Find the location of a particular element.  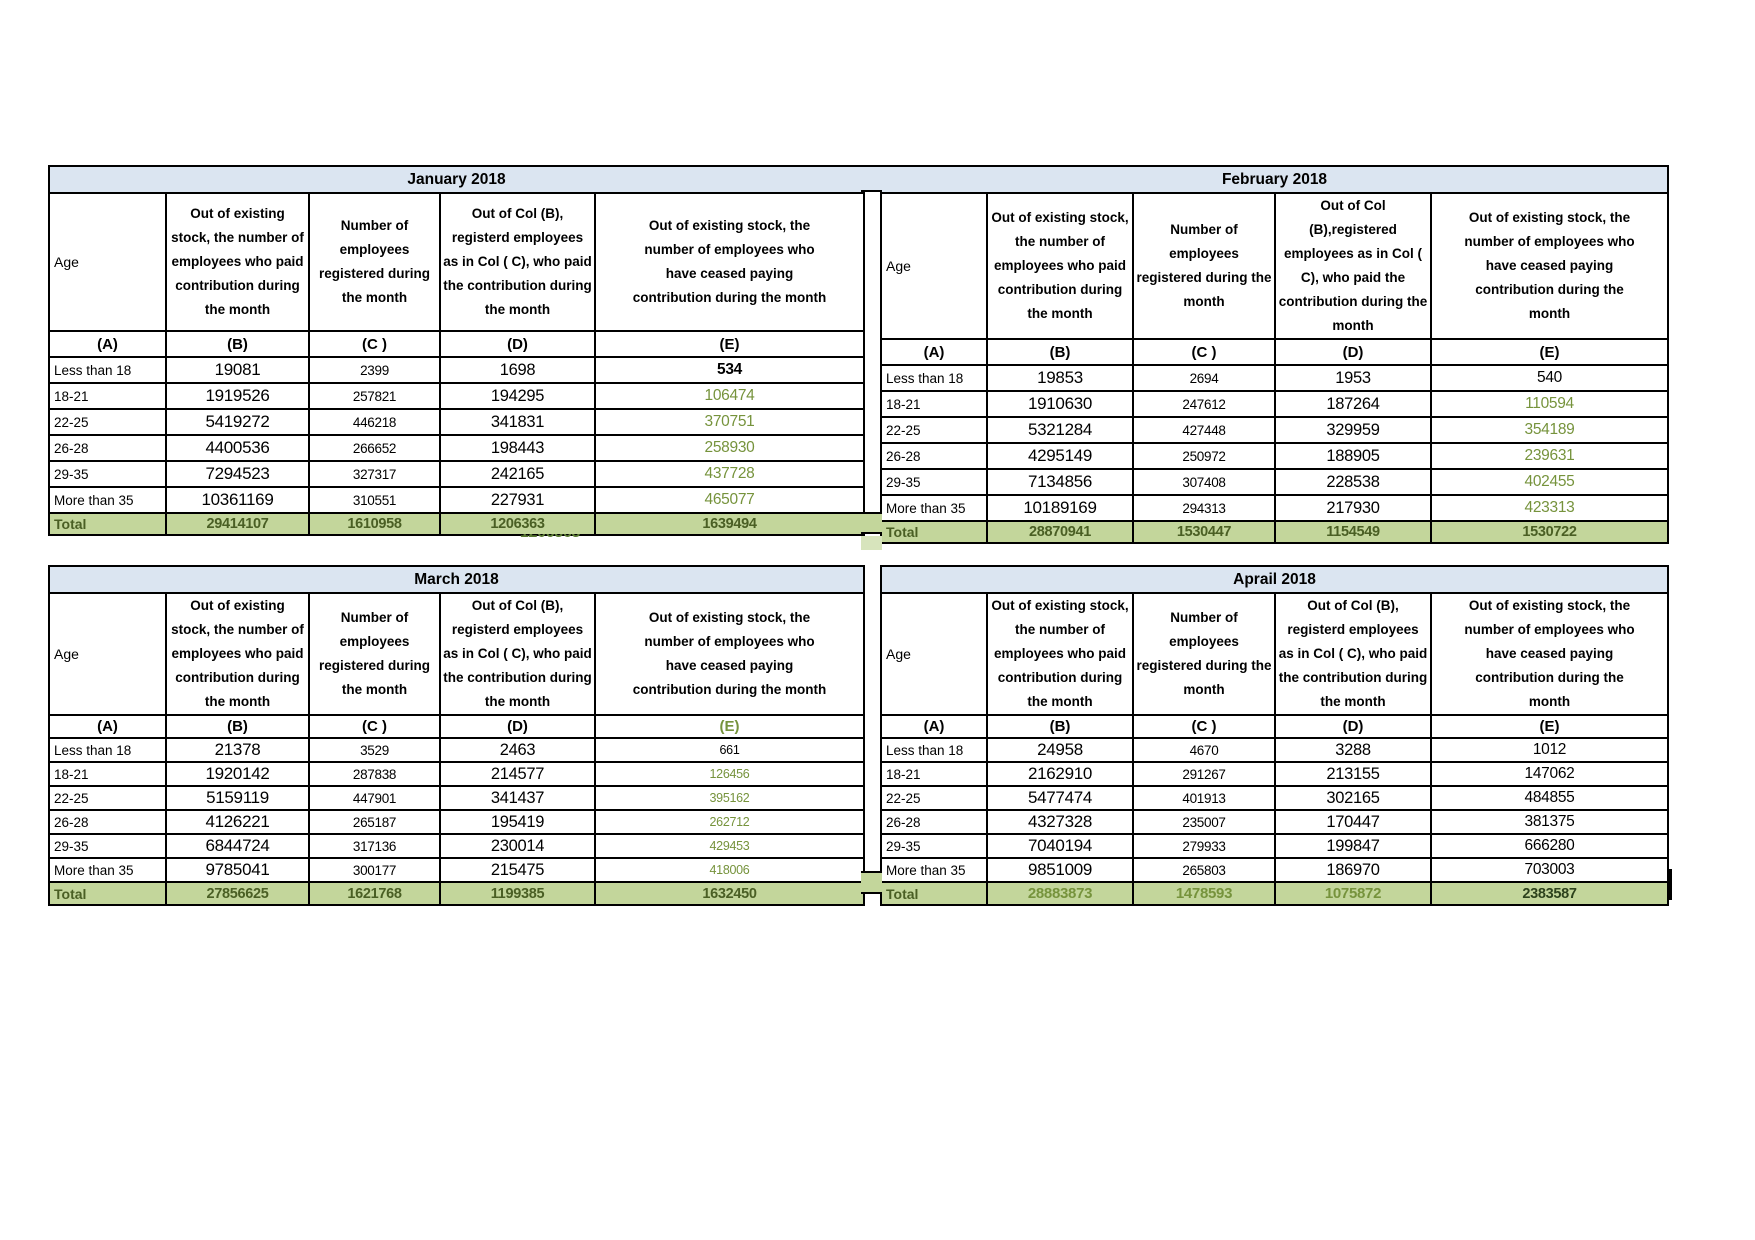

value-cell-c: 401913 is located at coordinates (1204, 798).